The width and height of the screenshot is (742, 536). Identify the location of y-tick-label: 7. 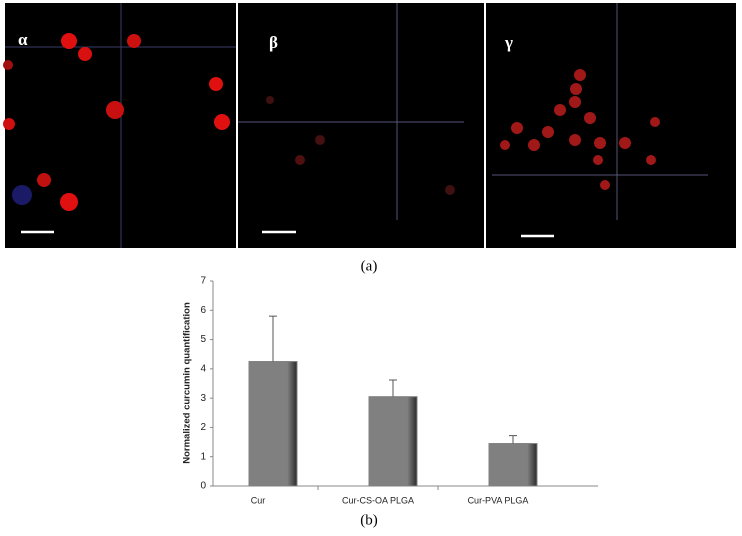
(203, 281).